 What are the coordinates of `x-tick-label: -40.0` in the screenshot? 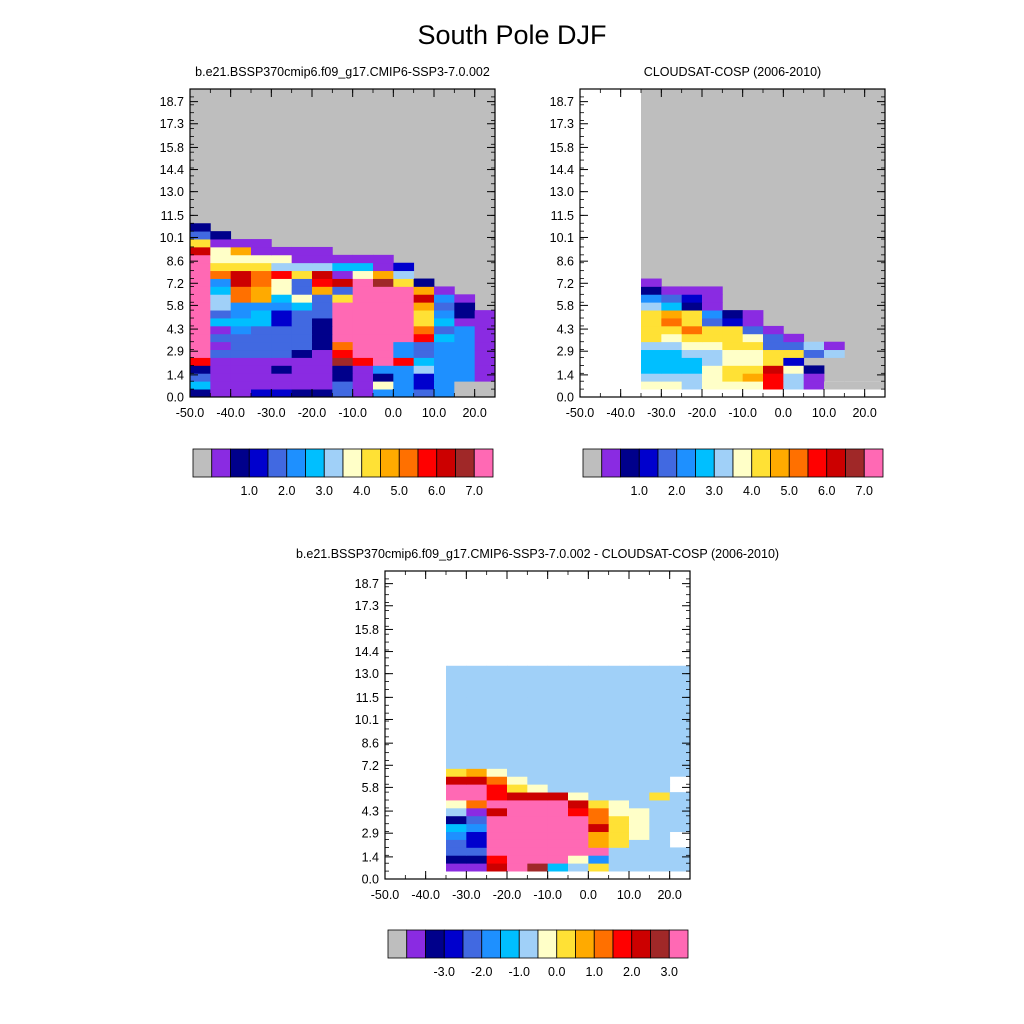 It's located at (620, 413).